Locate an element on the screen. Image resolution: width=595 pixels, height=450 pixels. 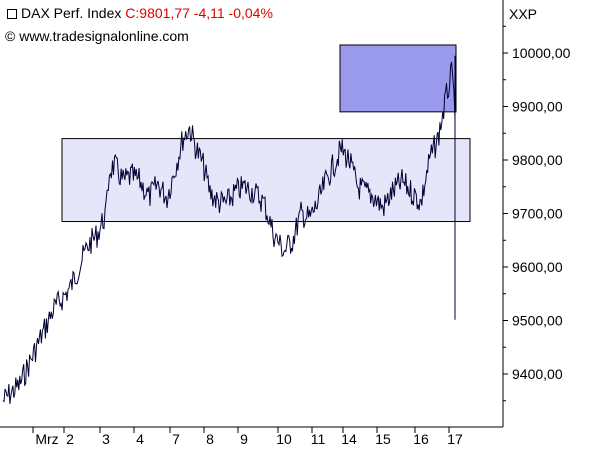
x-tick-label: 17 is located at coordinates (455, 439).